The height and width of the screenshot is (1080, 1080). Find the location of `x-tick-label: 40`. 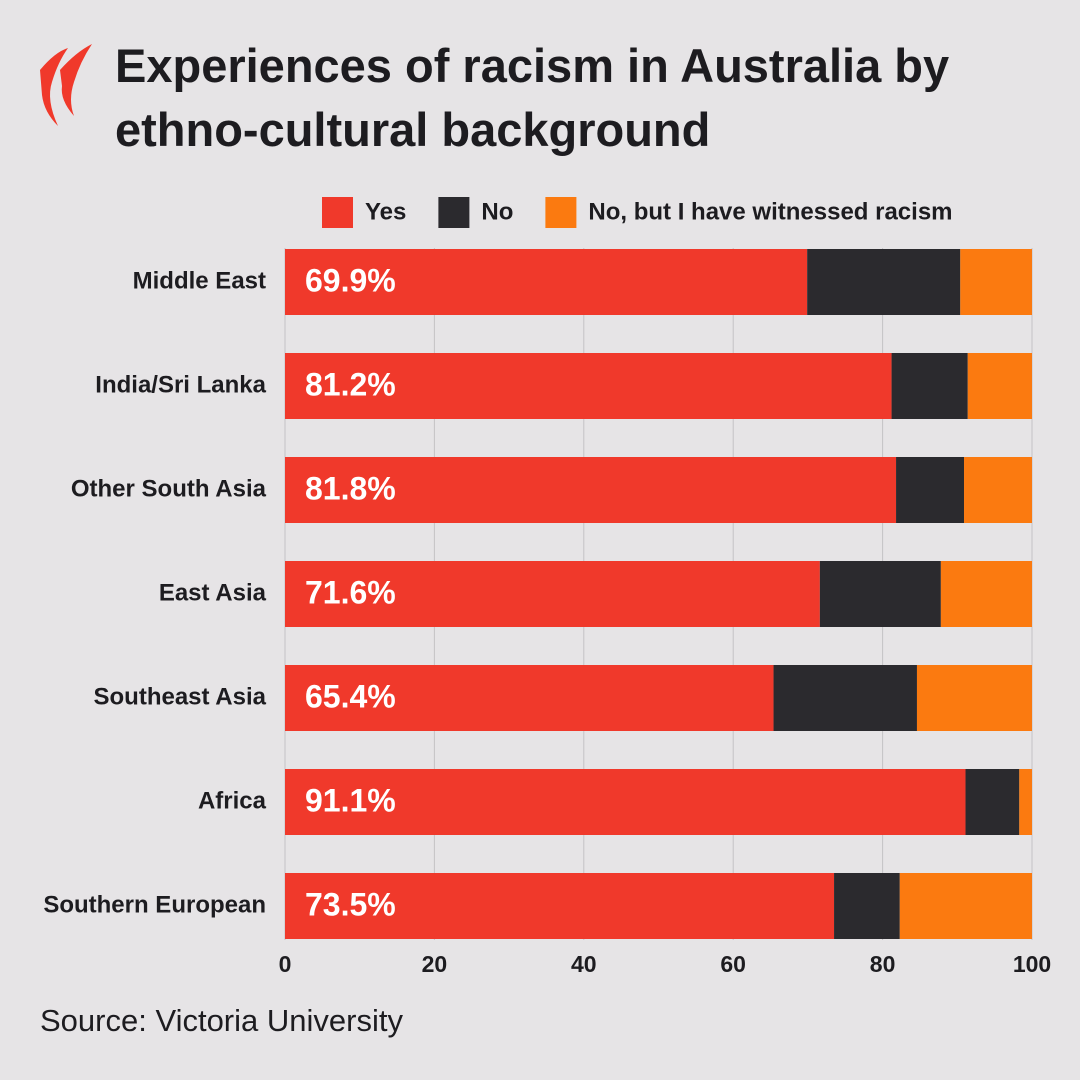

x-tick-label: 40 is located at coordinates (584, 964).